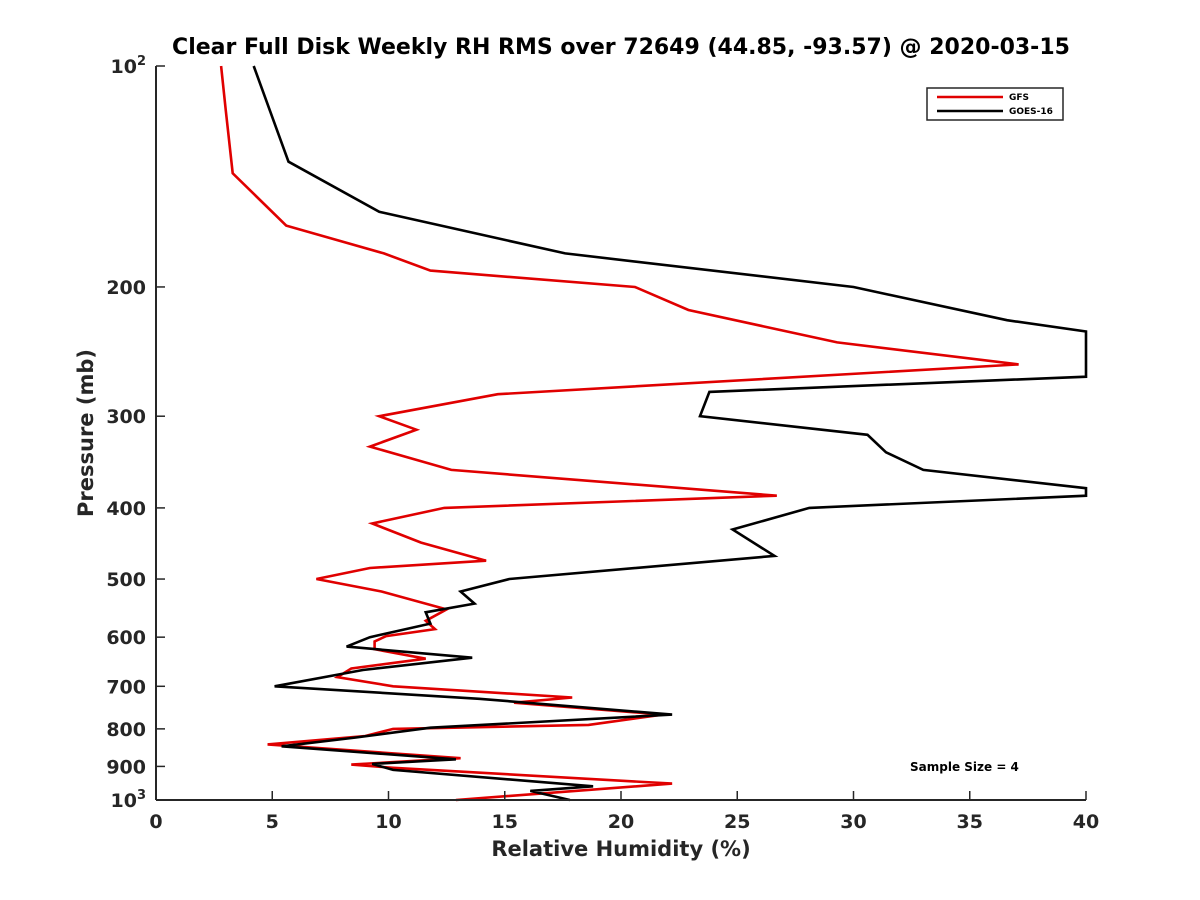 This screenshot has width=1200, height=900. Describe the element at coordinates (129, 66) in the screenshot. I see `y-tick-label: 10²` at that location.